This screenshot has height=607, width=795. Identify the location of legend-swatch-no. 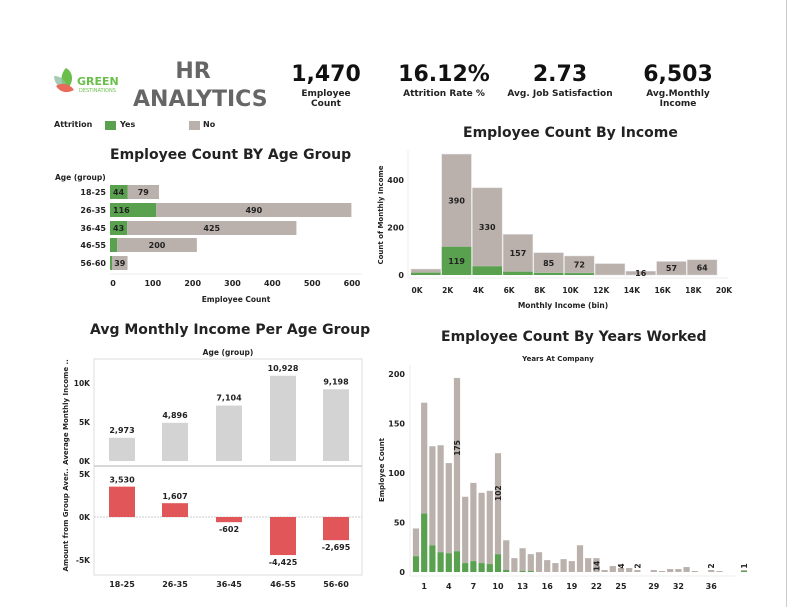
(194, 125).